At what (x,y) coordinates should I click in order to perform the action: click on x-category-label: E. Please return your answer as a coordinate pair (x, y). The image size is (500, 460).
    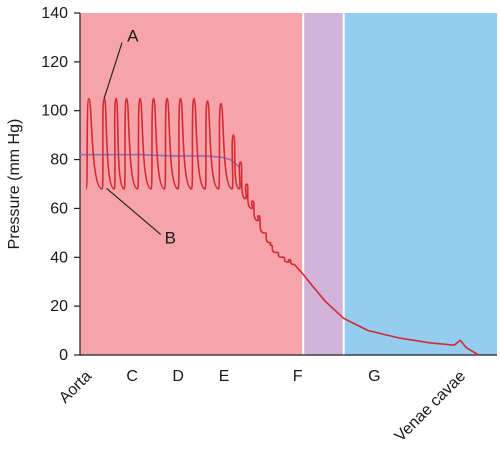
    Looking at the image, I should click on (224, 376).